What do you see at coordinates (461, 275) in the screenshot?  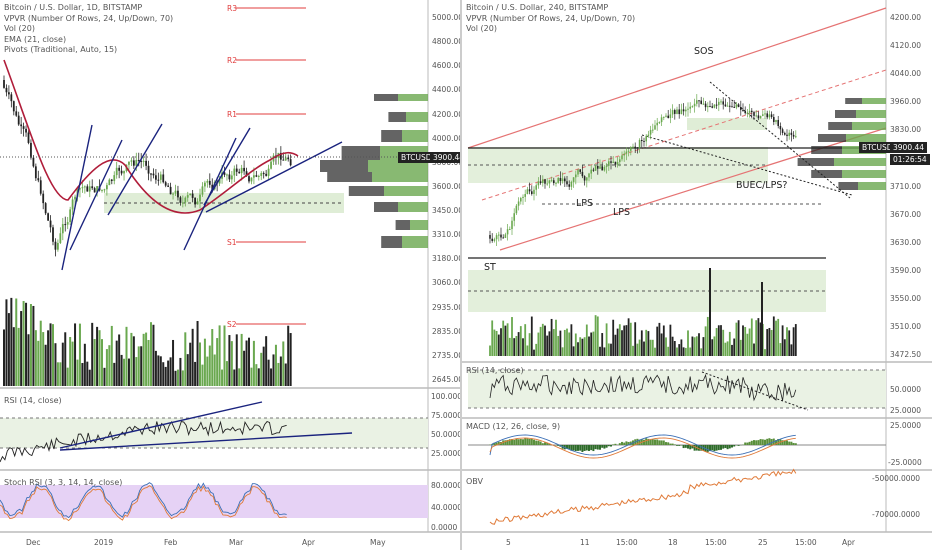 I see `pane-divider` at bounding box center [461, 275].